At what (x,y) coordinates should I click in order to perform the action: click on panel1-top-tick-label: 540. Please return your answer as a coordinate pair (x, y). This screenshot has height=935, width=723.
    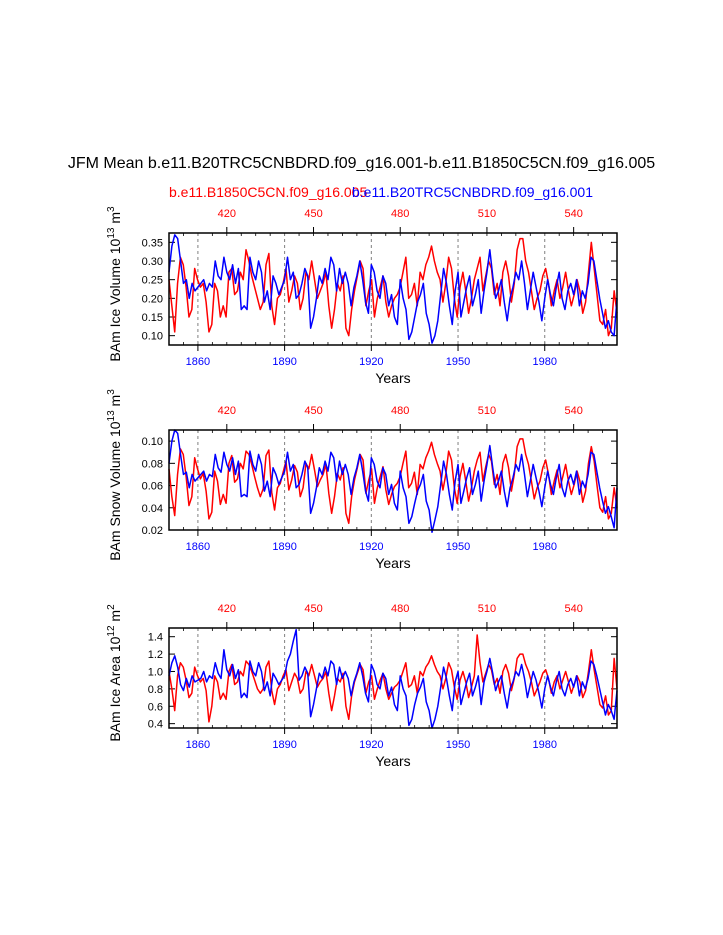
    Looking at the image, I should click on (573, 214).